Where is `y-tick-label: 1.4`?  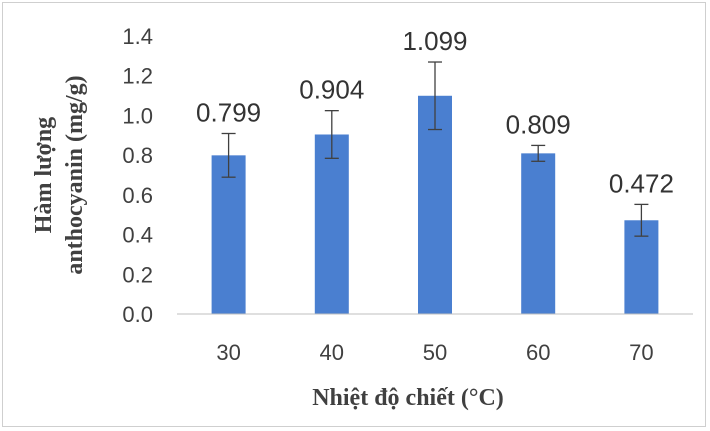
y-tick-label: 1.4 is located at coordinates (137, 36).